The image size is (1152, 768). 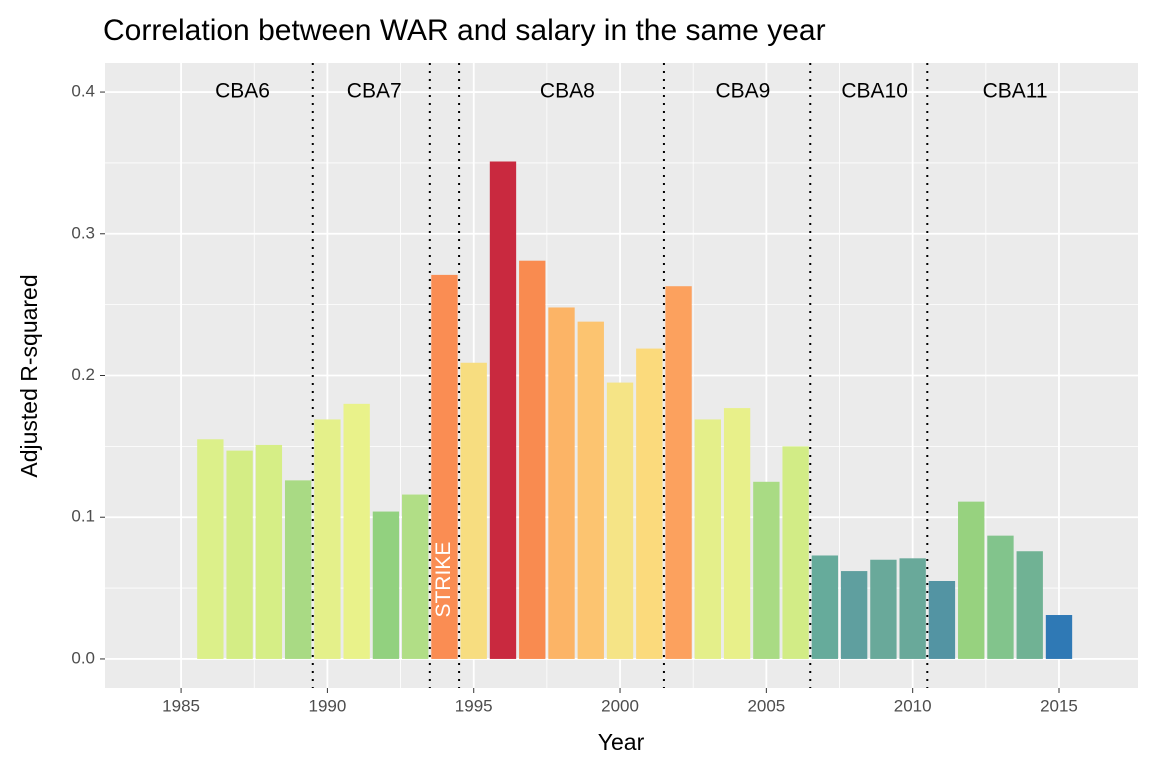 I want to click on x-tick-label: 1985, so click(x=181, y=705).